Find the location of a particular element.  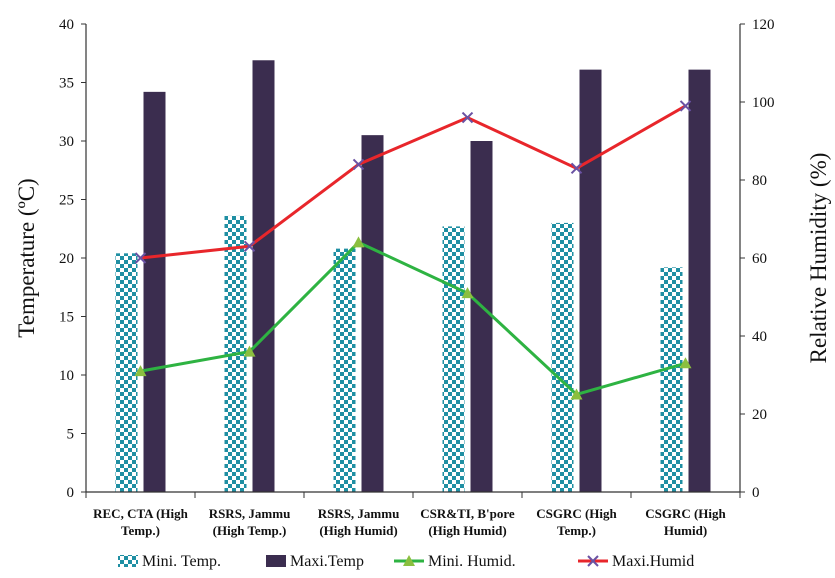

right-tick-label: 20 is located at coordinates (759, 415).